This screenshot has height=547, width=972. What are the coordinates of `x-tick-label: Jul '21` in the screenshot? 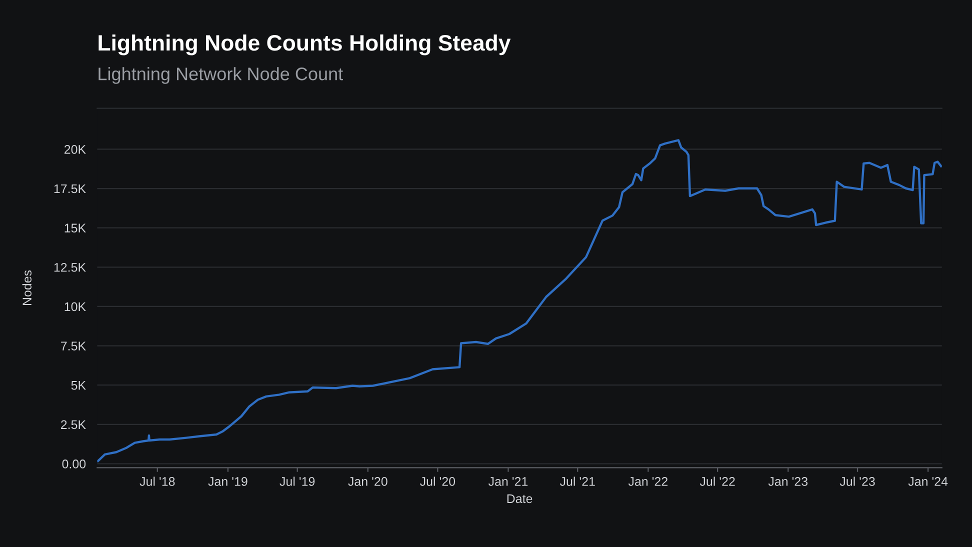 It's located at (577, 481).